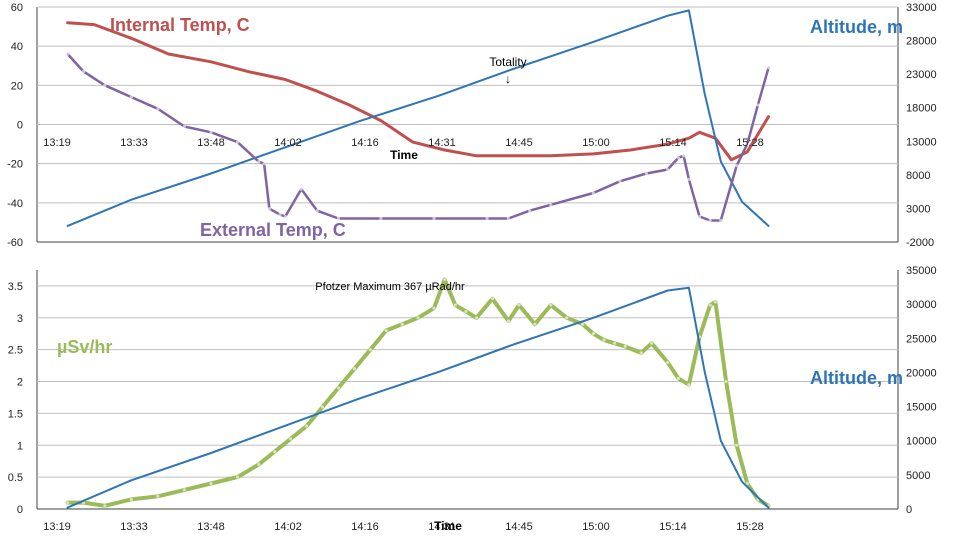 The image size is (963, 543). Describe the element at coordinates (15, 414) in the screenshot. I see `y-tick-label: 1.5` at that location.